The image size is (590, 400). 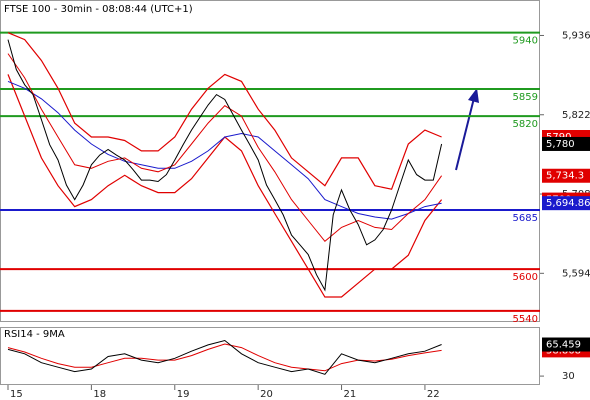 I want to click on x-tick-label: 21, so click(x=350, y=394).